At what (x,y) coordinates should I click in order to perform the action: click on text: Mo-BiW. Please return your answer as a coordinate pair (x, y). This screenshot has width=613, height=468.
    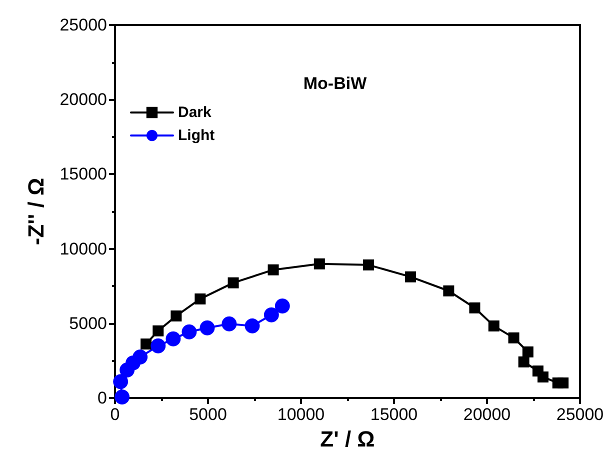
    Looking at the image, I should click on (335, 83).